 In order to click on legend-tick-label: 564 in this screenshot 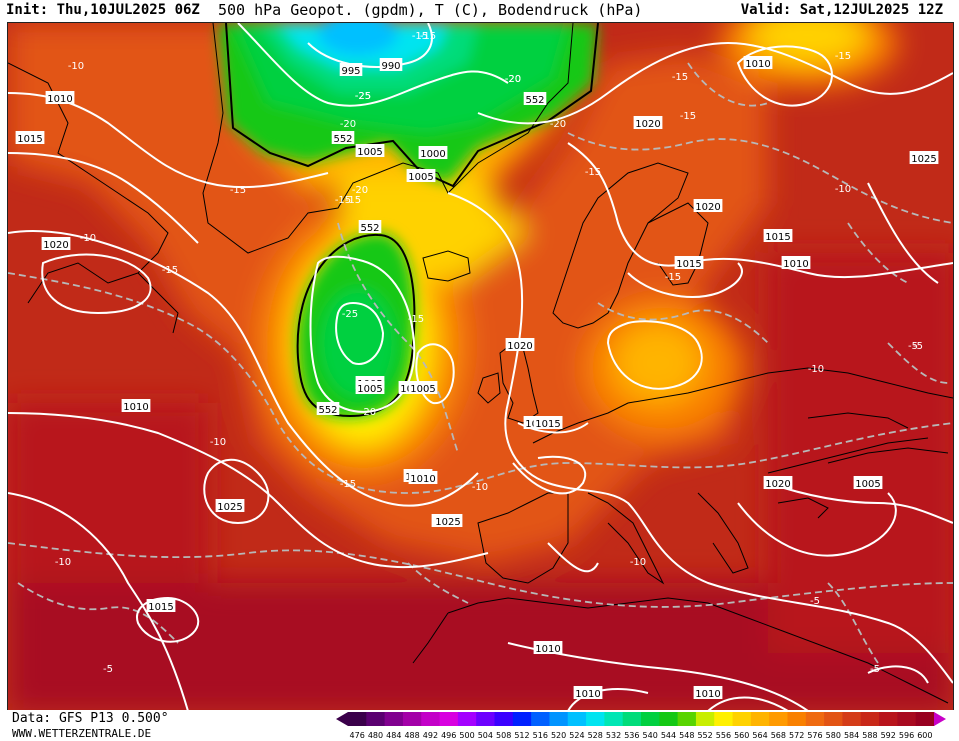, I will do `click(759, 735)`.